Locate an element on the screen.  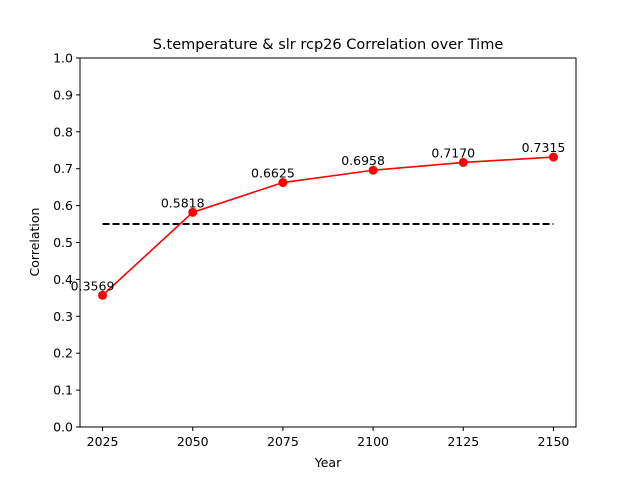
y-axis-label: Correlation is located at coordinates (34, 242).